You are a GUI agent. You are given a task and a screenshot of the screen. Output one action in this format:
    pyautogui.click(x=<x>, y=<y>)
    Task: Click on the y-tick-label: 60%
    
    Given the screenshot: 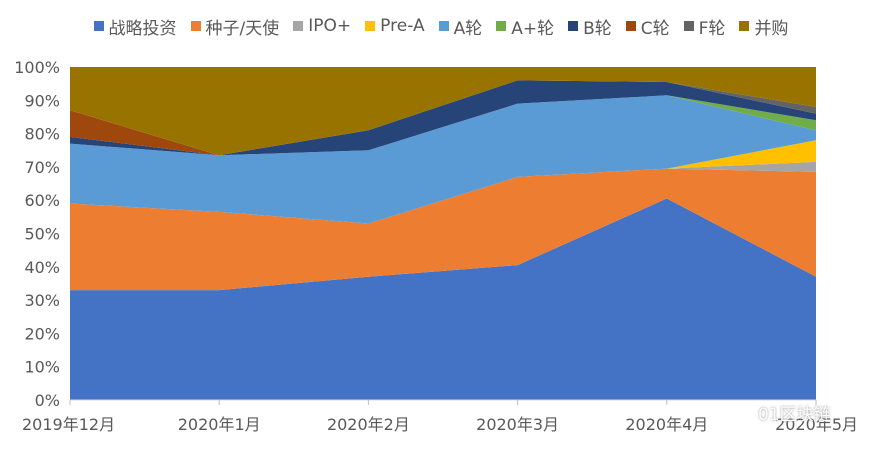 What is the action you would take?
    pyautogui.click(x=42, y=200)
    